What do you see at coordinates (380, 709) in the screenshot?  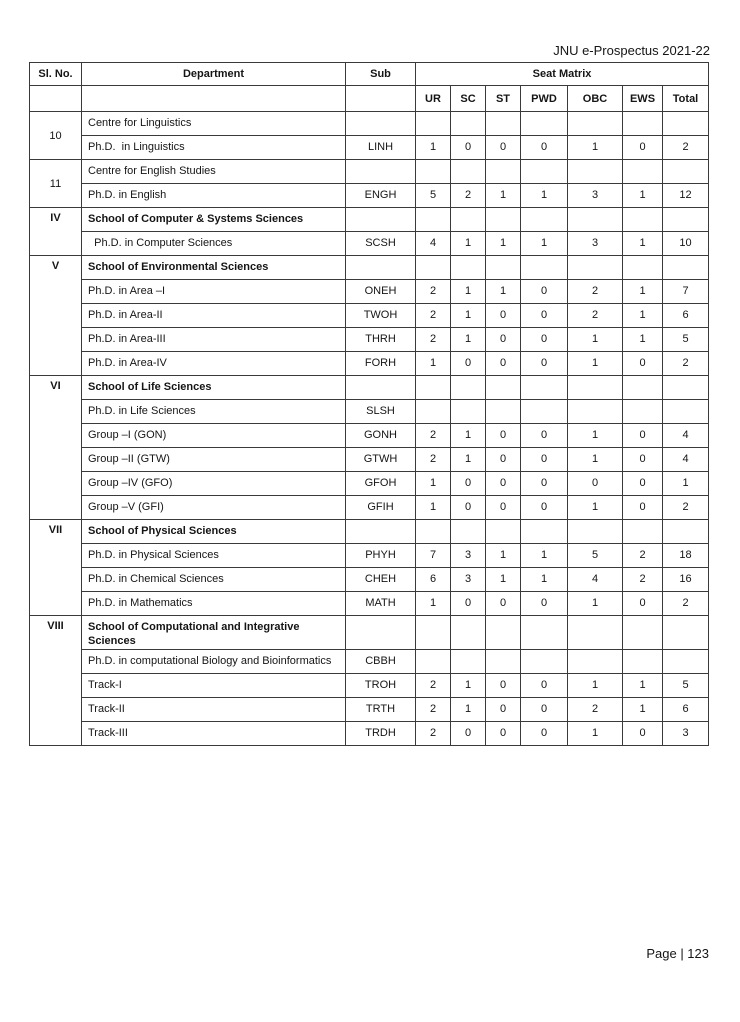 I see `sub-code-cell: TRTH` at bounding box center [380, 709].